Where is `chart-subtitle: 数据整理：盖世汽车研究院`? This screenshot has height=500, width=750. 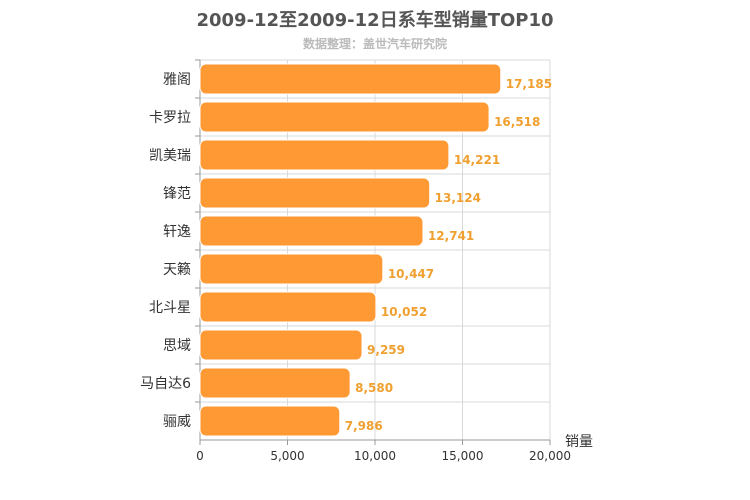 chart-subtitle: 数据整理：盖世汽车研究院 is located at coordinates (374, 44).